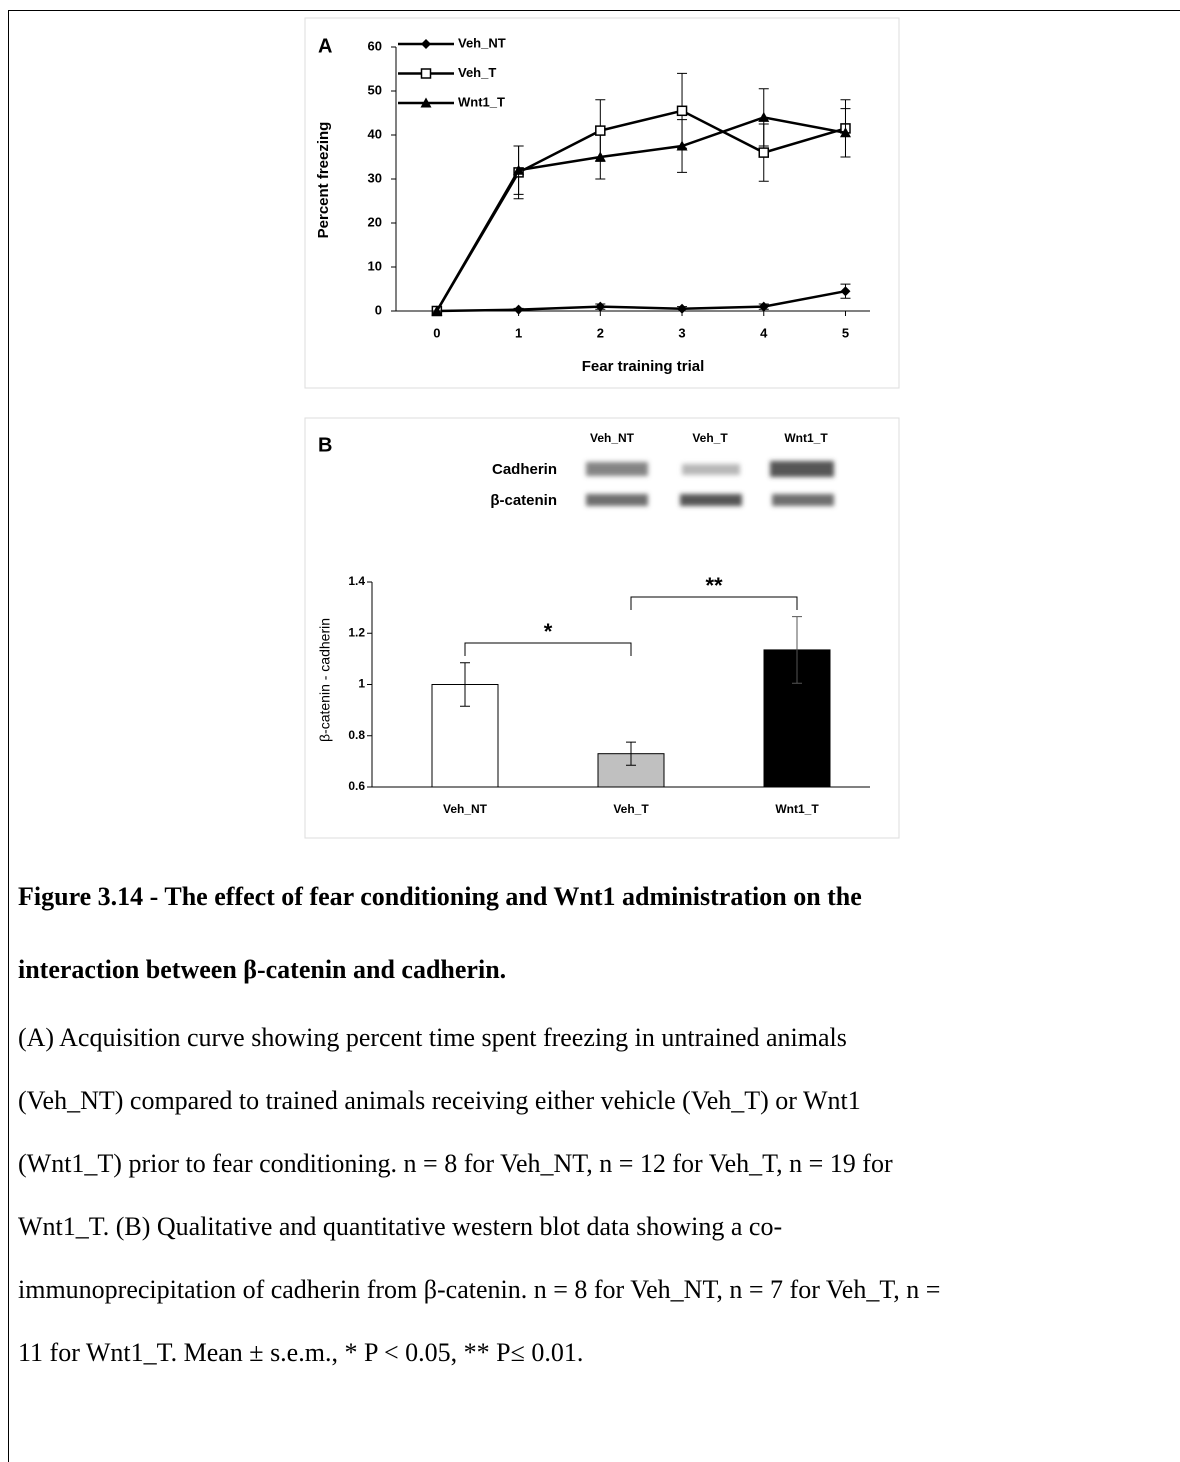 This screenshot has width=1180, height=1462. What do you see at coordinates (612, 438) in the screenshot?
I see `blot-lane-label: Veh_NT` at bounding box center [612, 438].